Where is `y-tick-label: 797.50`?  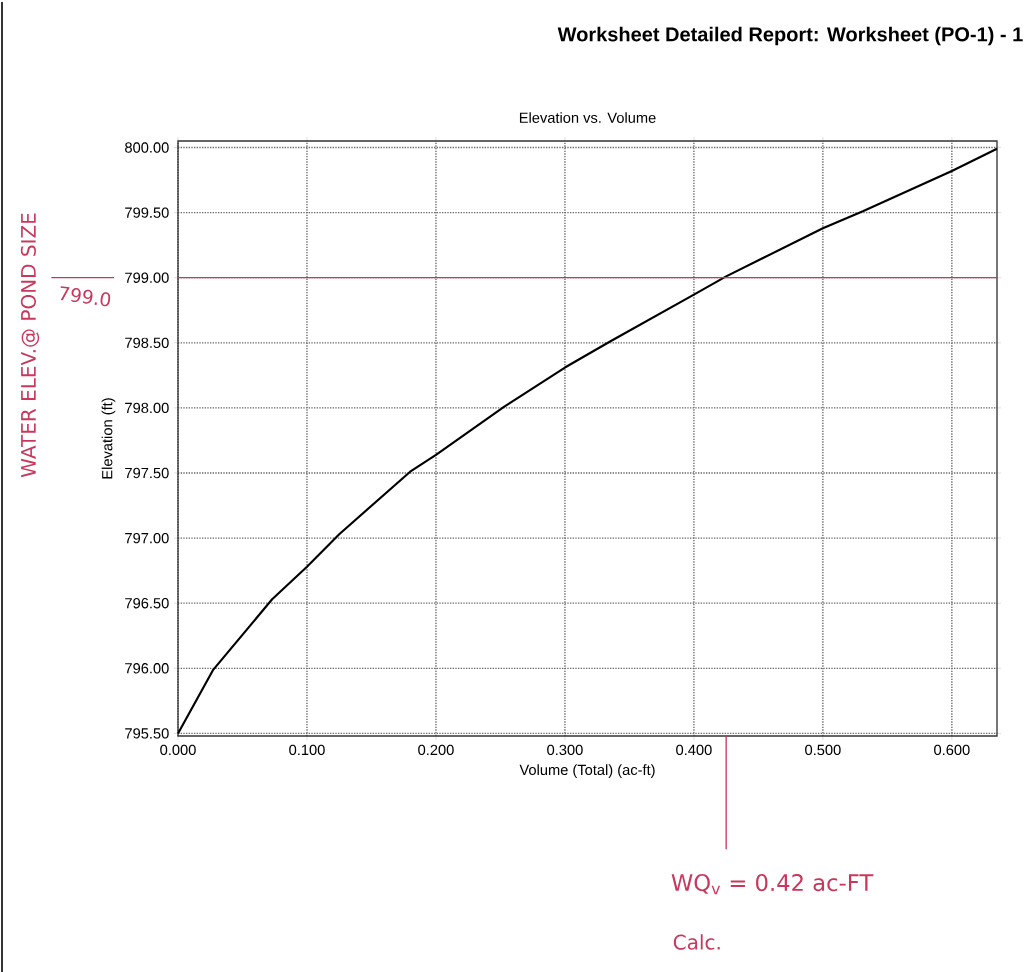 y-tick-label: 797.50 is located at coordinates (147, 473).